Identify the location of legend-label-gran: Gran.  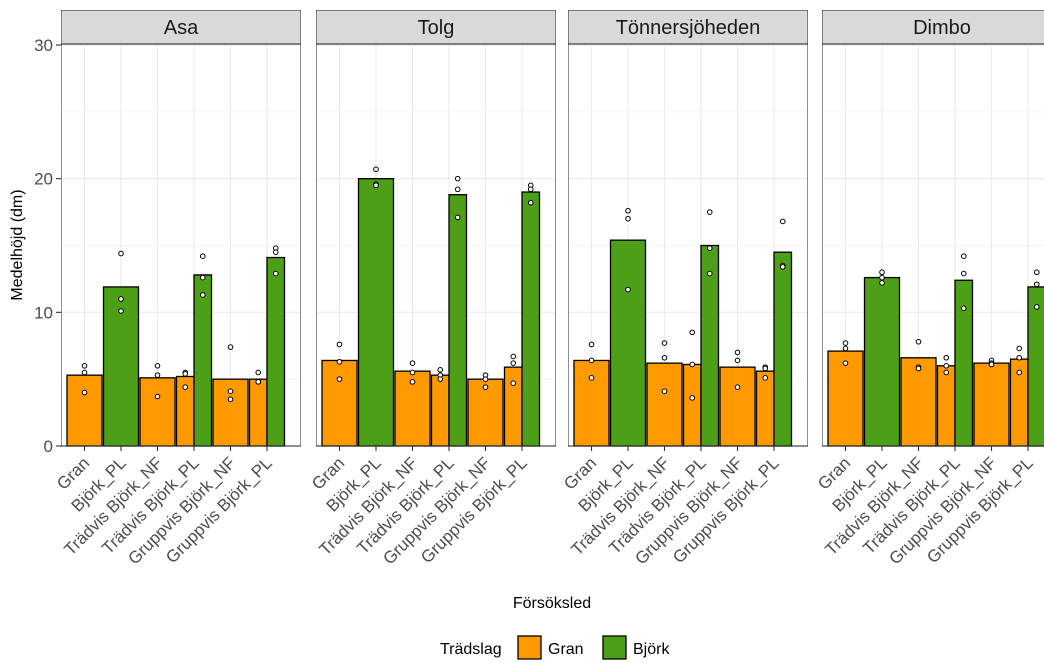
(566, 649).